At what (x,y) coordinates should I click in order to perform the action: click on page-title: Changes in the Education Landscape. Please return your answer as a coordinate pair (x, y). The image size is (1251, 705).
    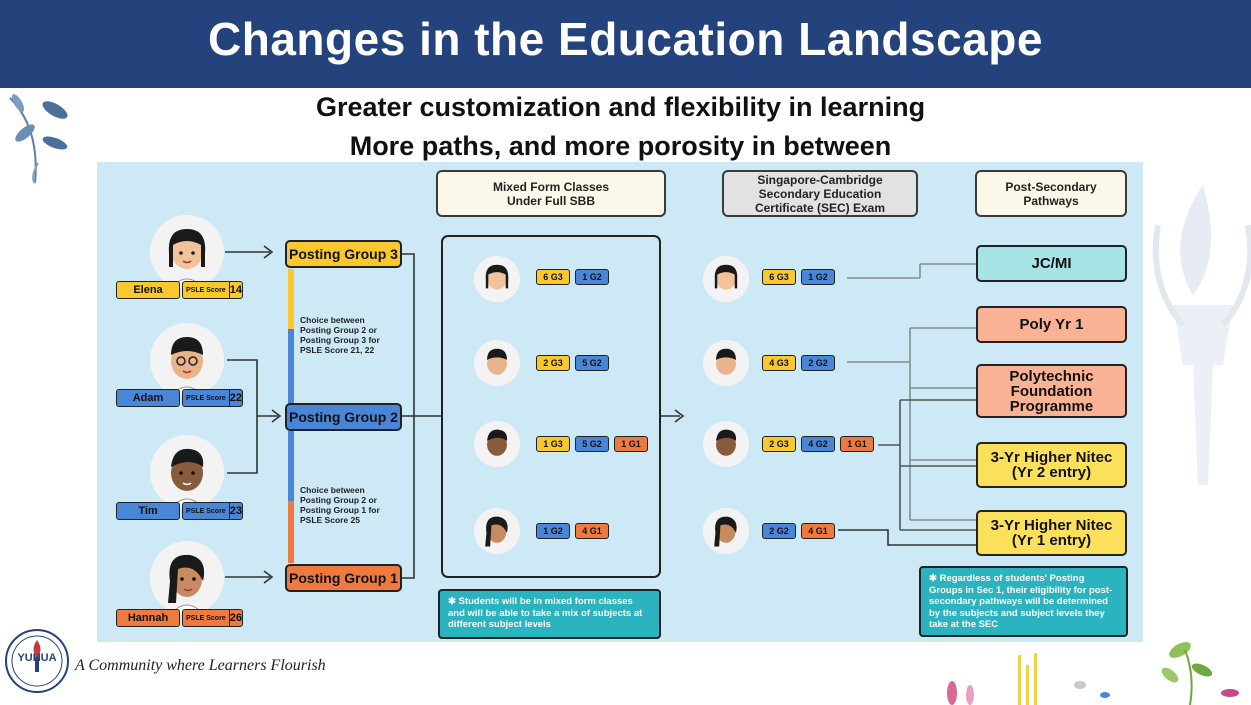
    Looking at the image, I should click on (625, 39).